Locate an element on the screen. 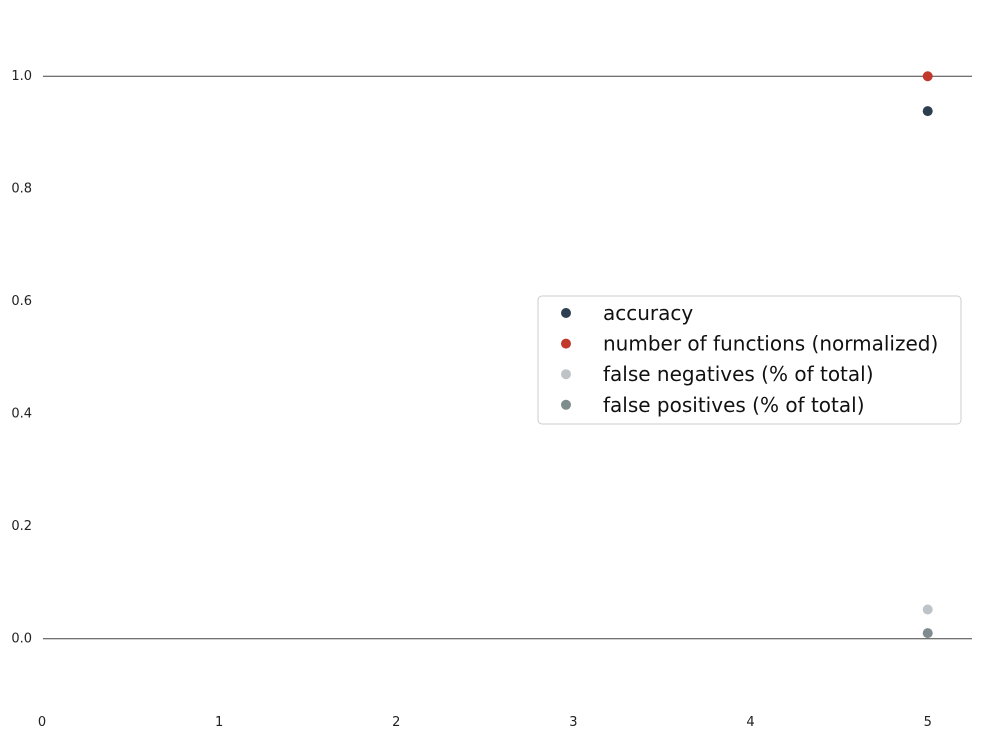 The image size is (985, 744). y-tick-label: 0.0 is located at coordinates (21, 638).